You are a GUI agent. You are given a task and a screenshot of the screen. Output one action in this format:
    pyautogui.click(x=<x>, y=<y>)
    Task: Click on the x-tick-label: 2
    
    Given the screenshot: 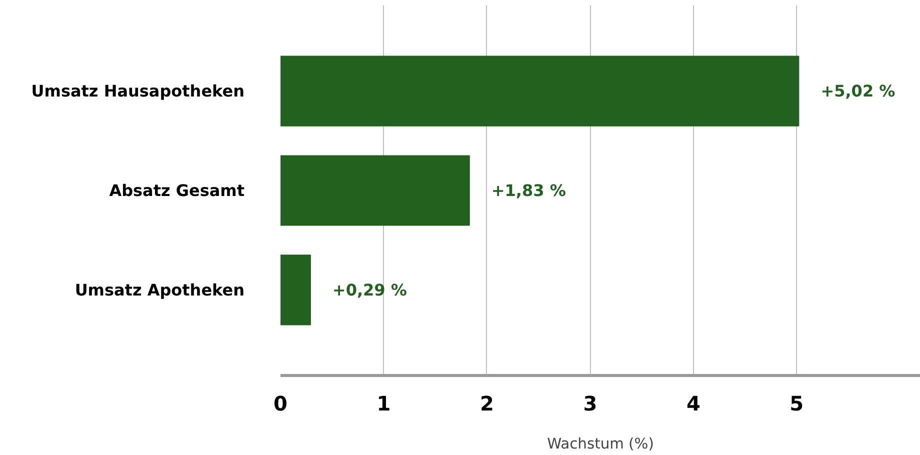 What is the action you would take?
    pyautogui.click(x=487, y=404)
    